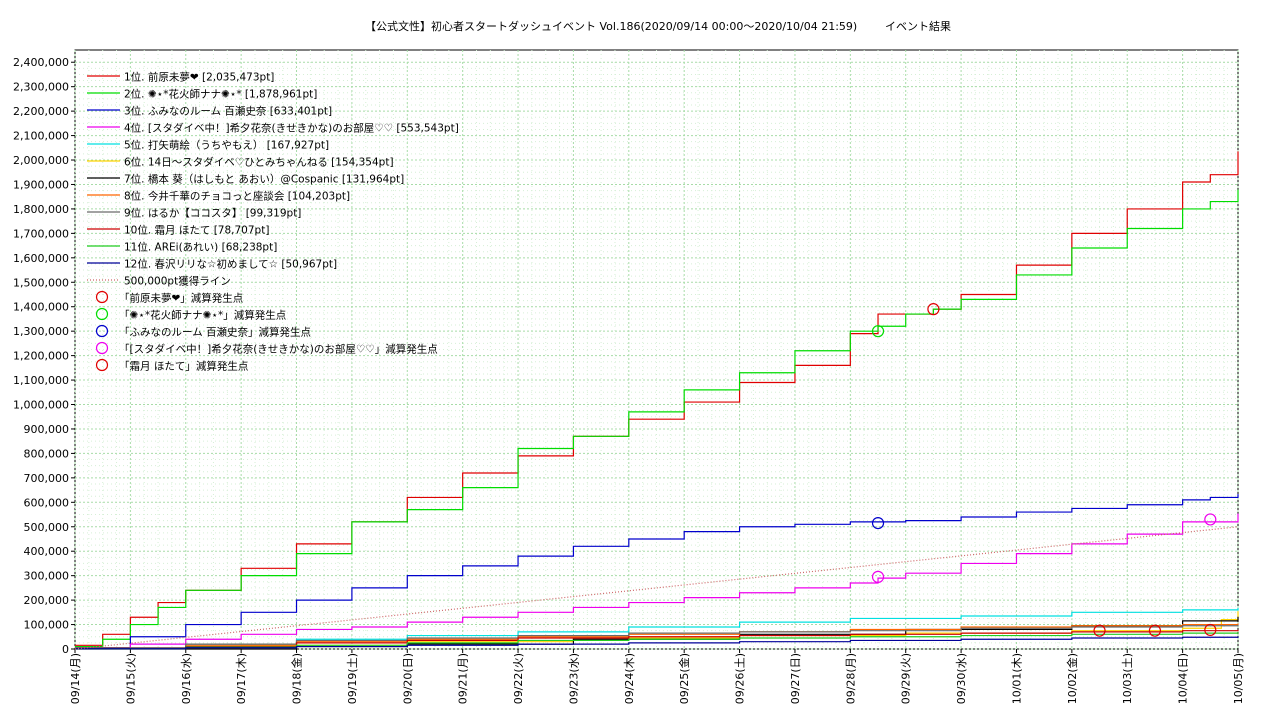 This screenshot has height=720, width=1280. What do you see at coordinates (278, 349) in the screenshot?
I see `legend-marker-label-4: 「[スタダイベ中！]希夕花奈(きせきかな)のお部屋♡♡」減算発生点` at bounding box center [278, 349].